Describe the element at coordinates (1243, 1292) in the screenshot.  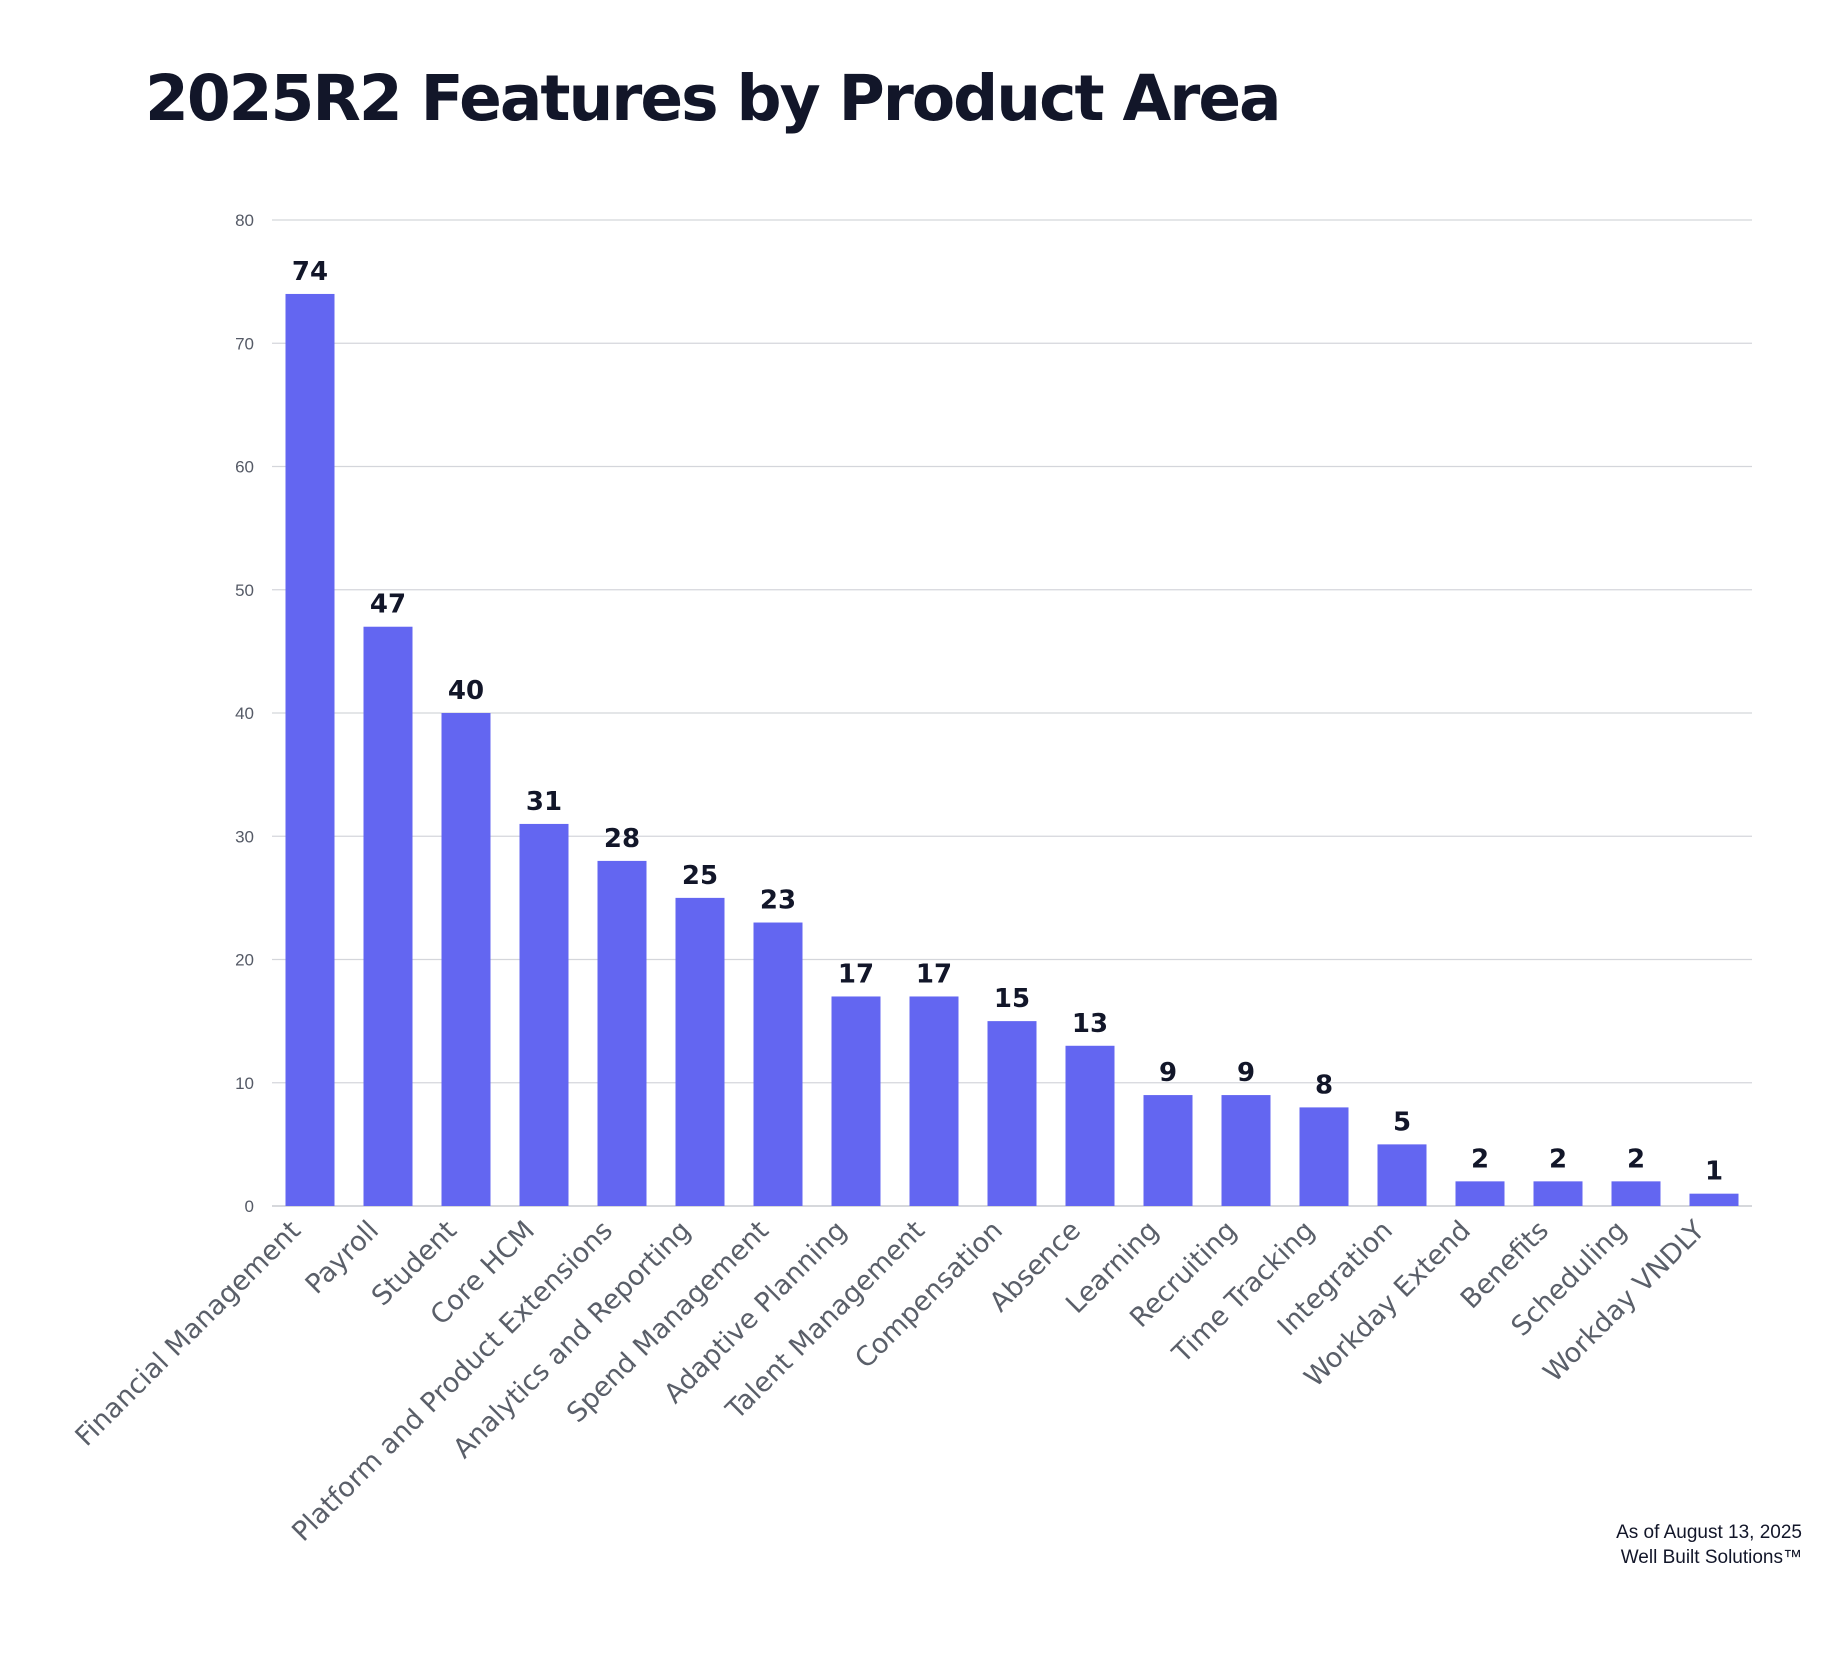
I see `x-tick-label: Time Tracking` at that location.